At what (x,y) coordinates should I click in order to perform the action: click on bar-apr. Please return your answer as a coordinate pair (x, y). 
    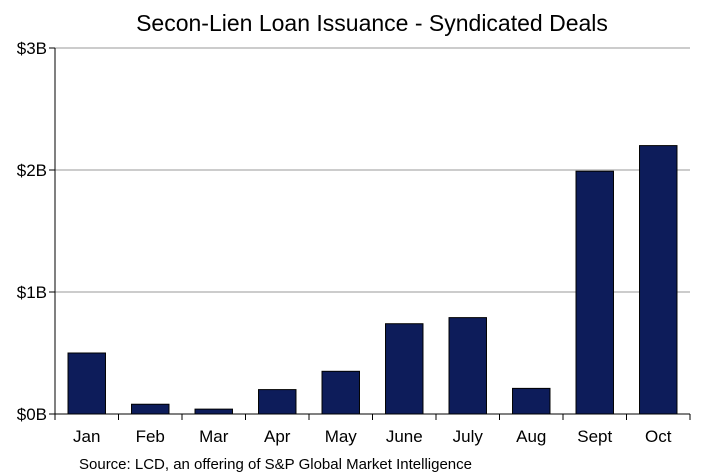
    Looking at the image, I should click on (277, 402).